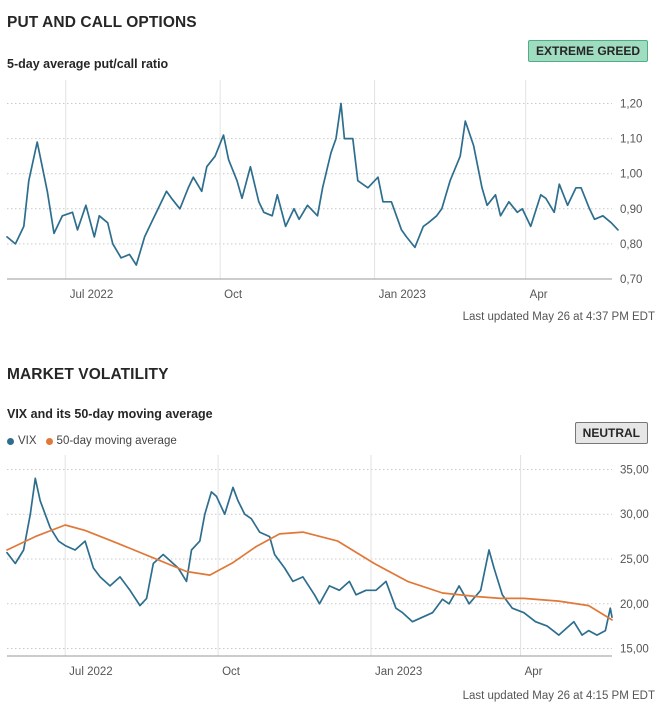  Describe the element at coordinates (634, 605) in the screenshot. I see `y-tick-label: 20,00` at that location.